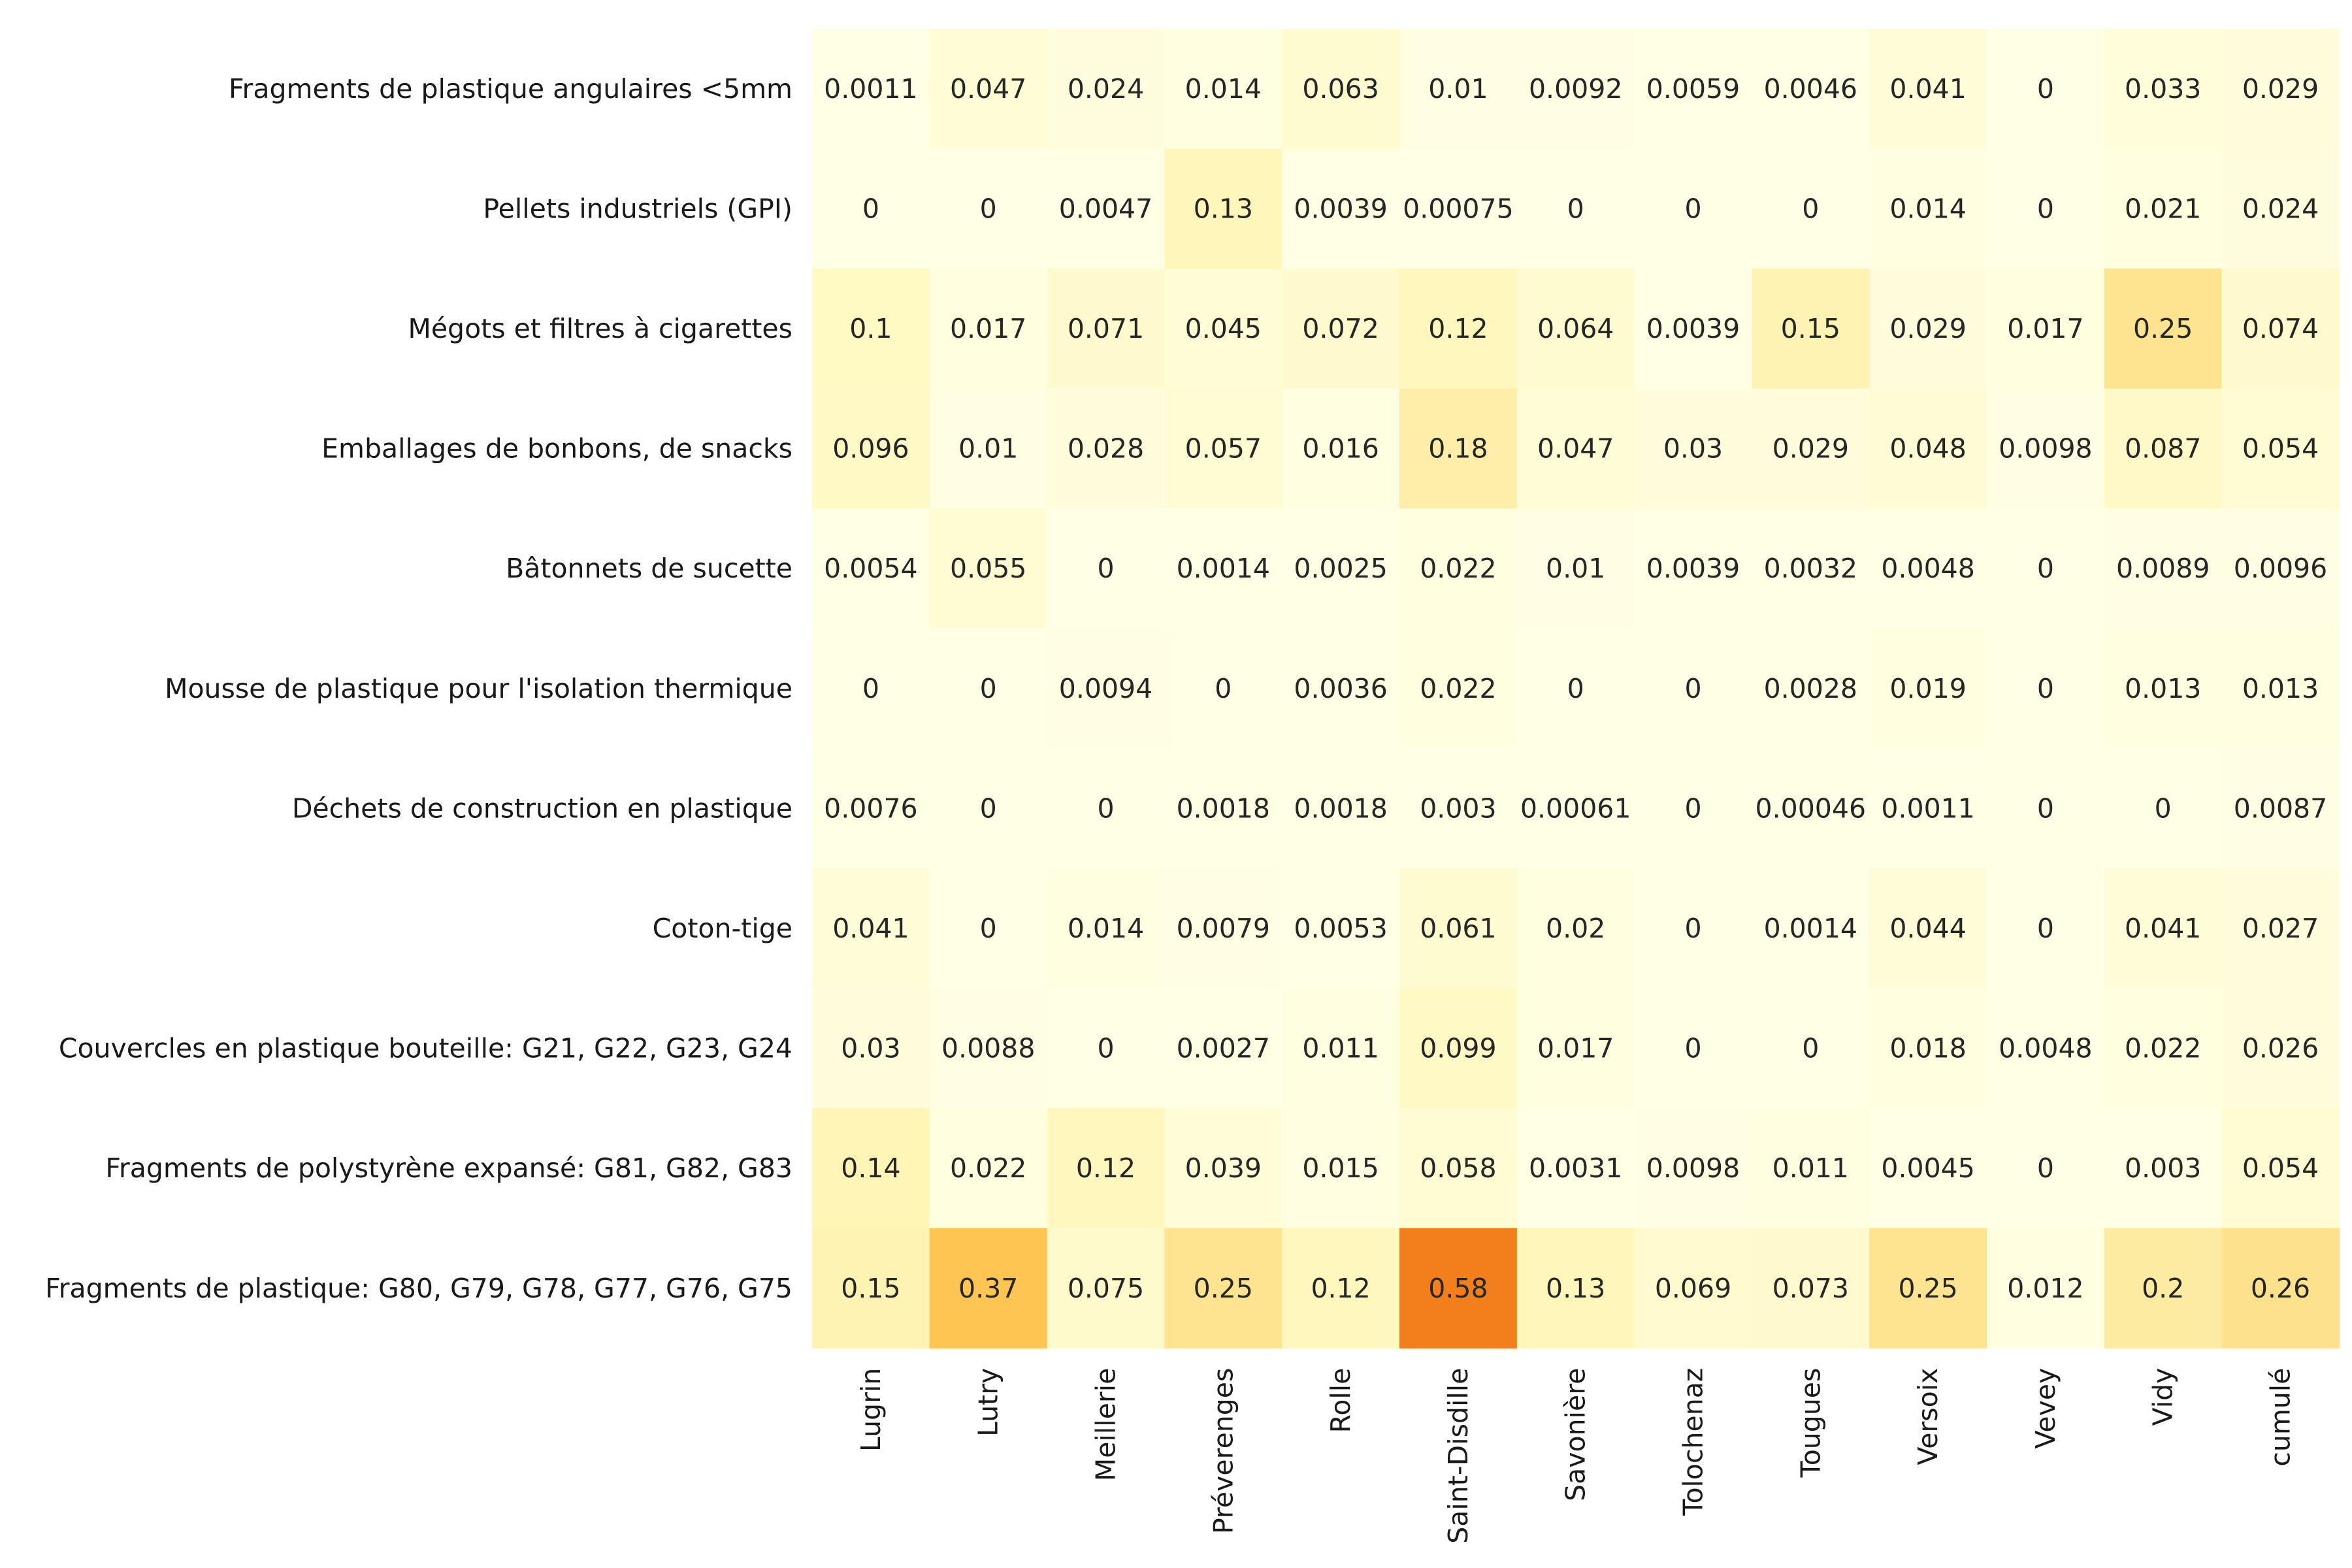 The image size is (2352, 1568). What do you see at coordinates (1927, 208) in the screenshot?
I see `cell-value-label: 0.014` at bounding box center [1927, 208].